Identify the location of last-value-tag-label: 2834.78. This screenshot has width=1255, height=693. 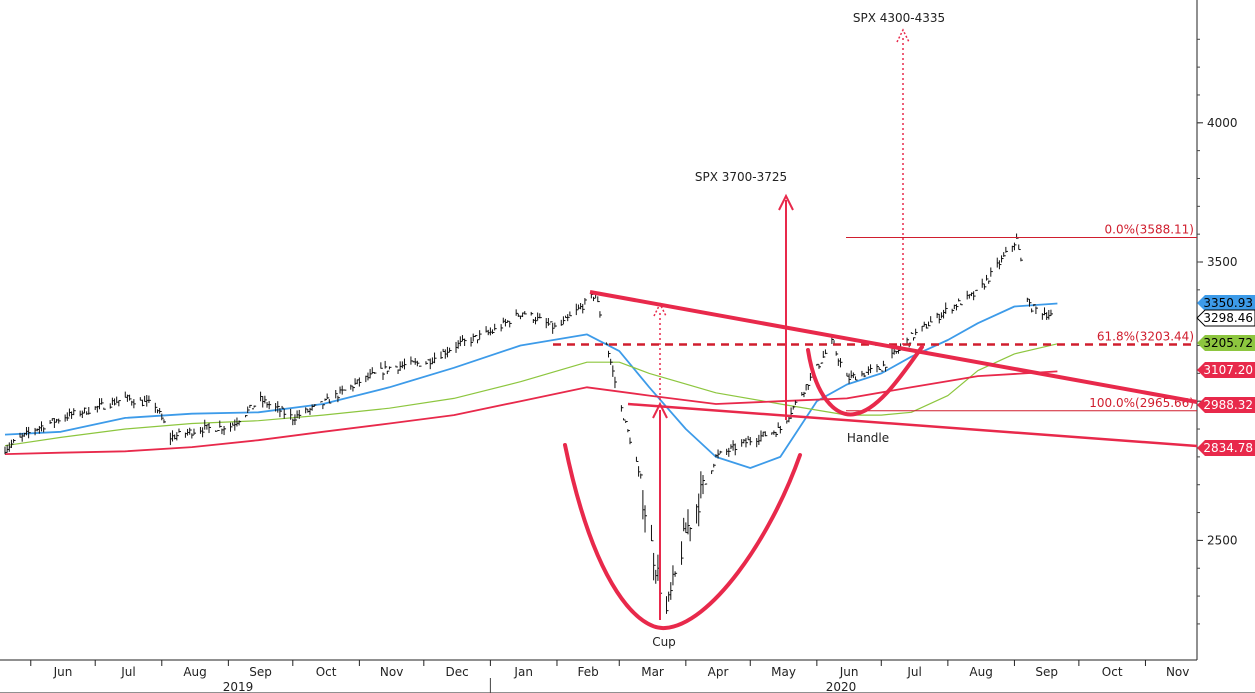
(1228, 448).